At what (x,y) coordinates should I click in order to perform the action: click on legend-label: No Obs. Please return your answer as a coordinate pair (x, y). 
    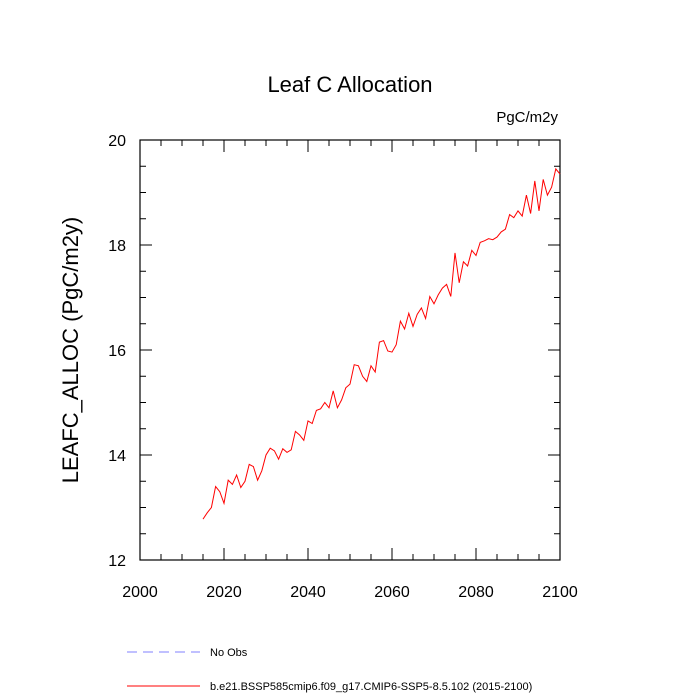
    Looking at the image, I should click on (229, 653).